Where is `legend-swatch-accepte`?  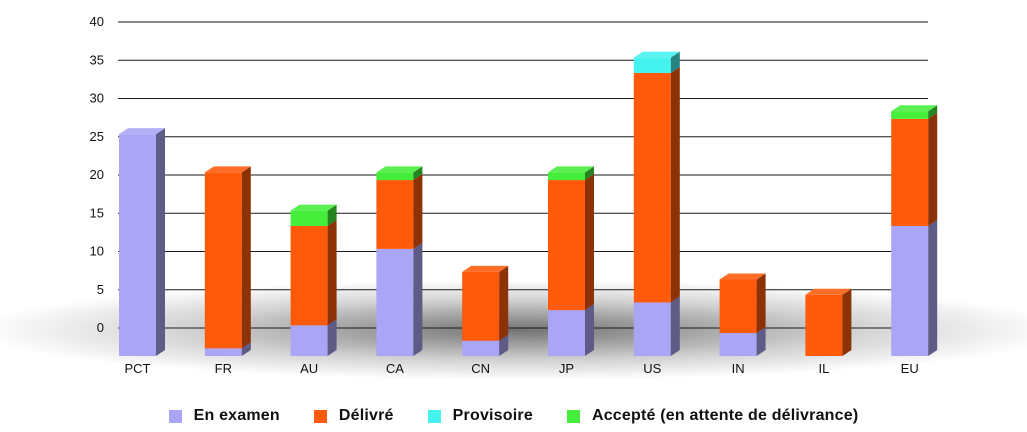 legend-swatch-accepte is located at coordinates (573, 416).